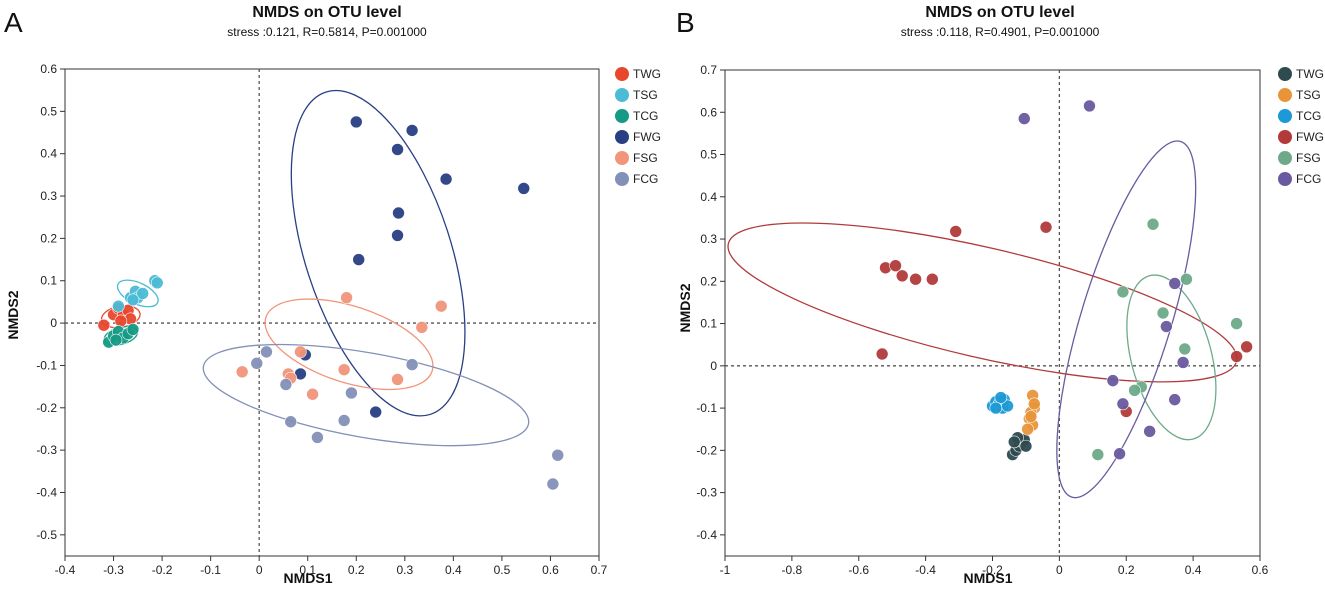 This screenshot has height=595, width=1325. I want to click on ellipse-fcg, so click(366, 395).